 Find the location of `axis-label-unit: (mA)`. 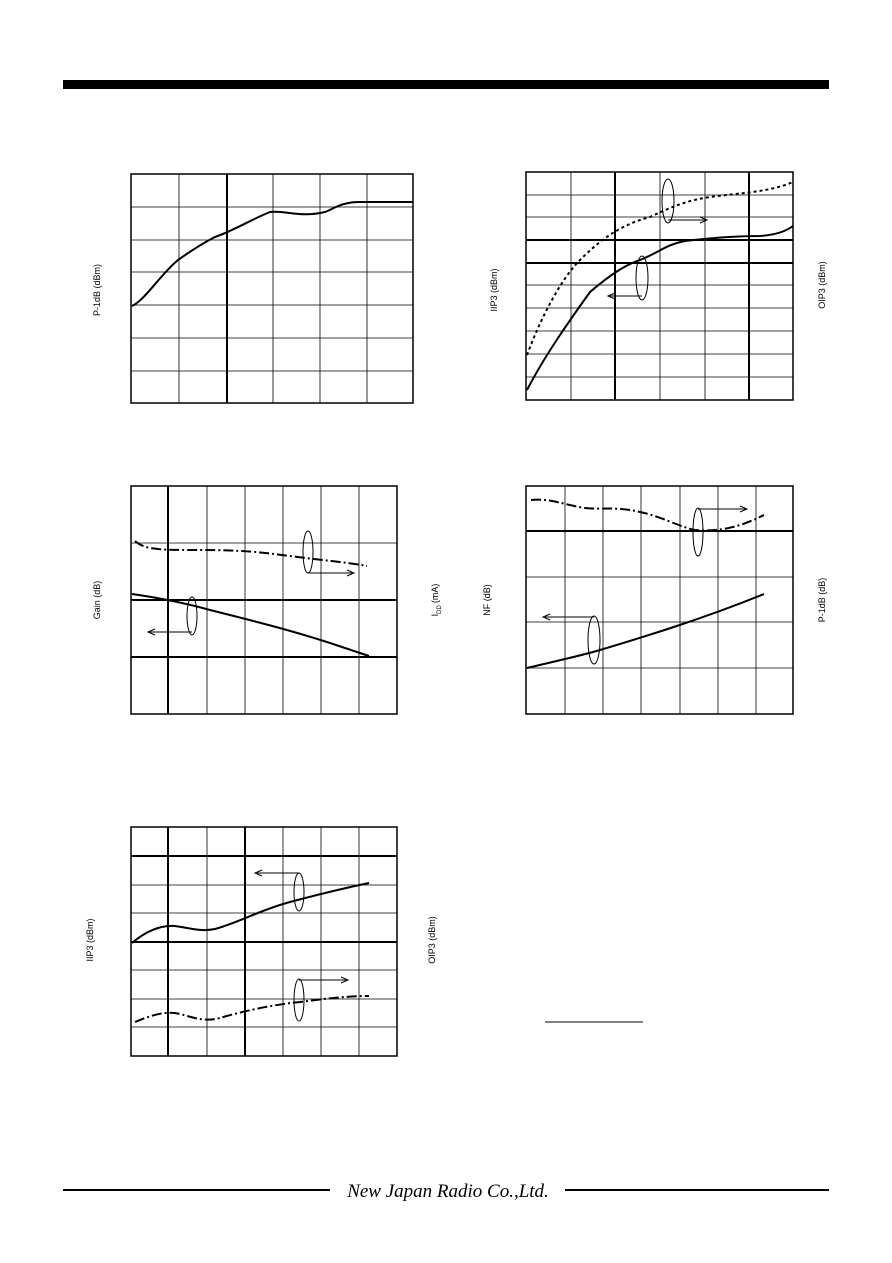

axis-label-unit: (mA) is located at coordinates (435, 594).